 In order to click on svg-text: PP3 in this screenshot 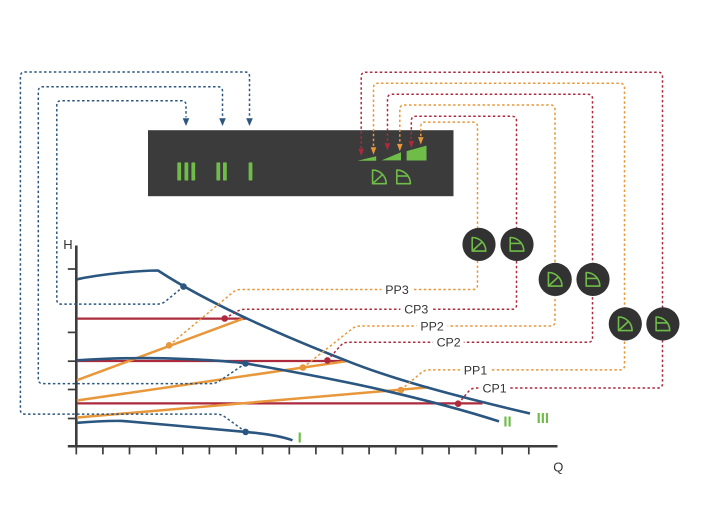, I will do `click(397, 290)`.